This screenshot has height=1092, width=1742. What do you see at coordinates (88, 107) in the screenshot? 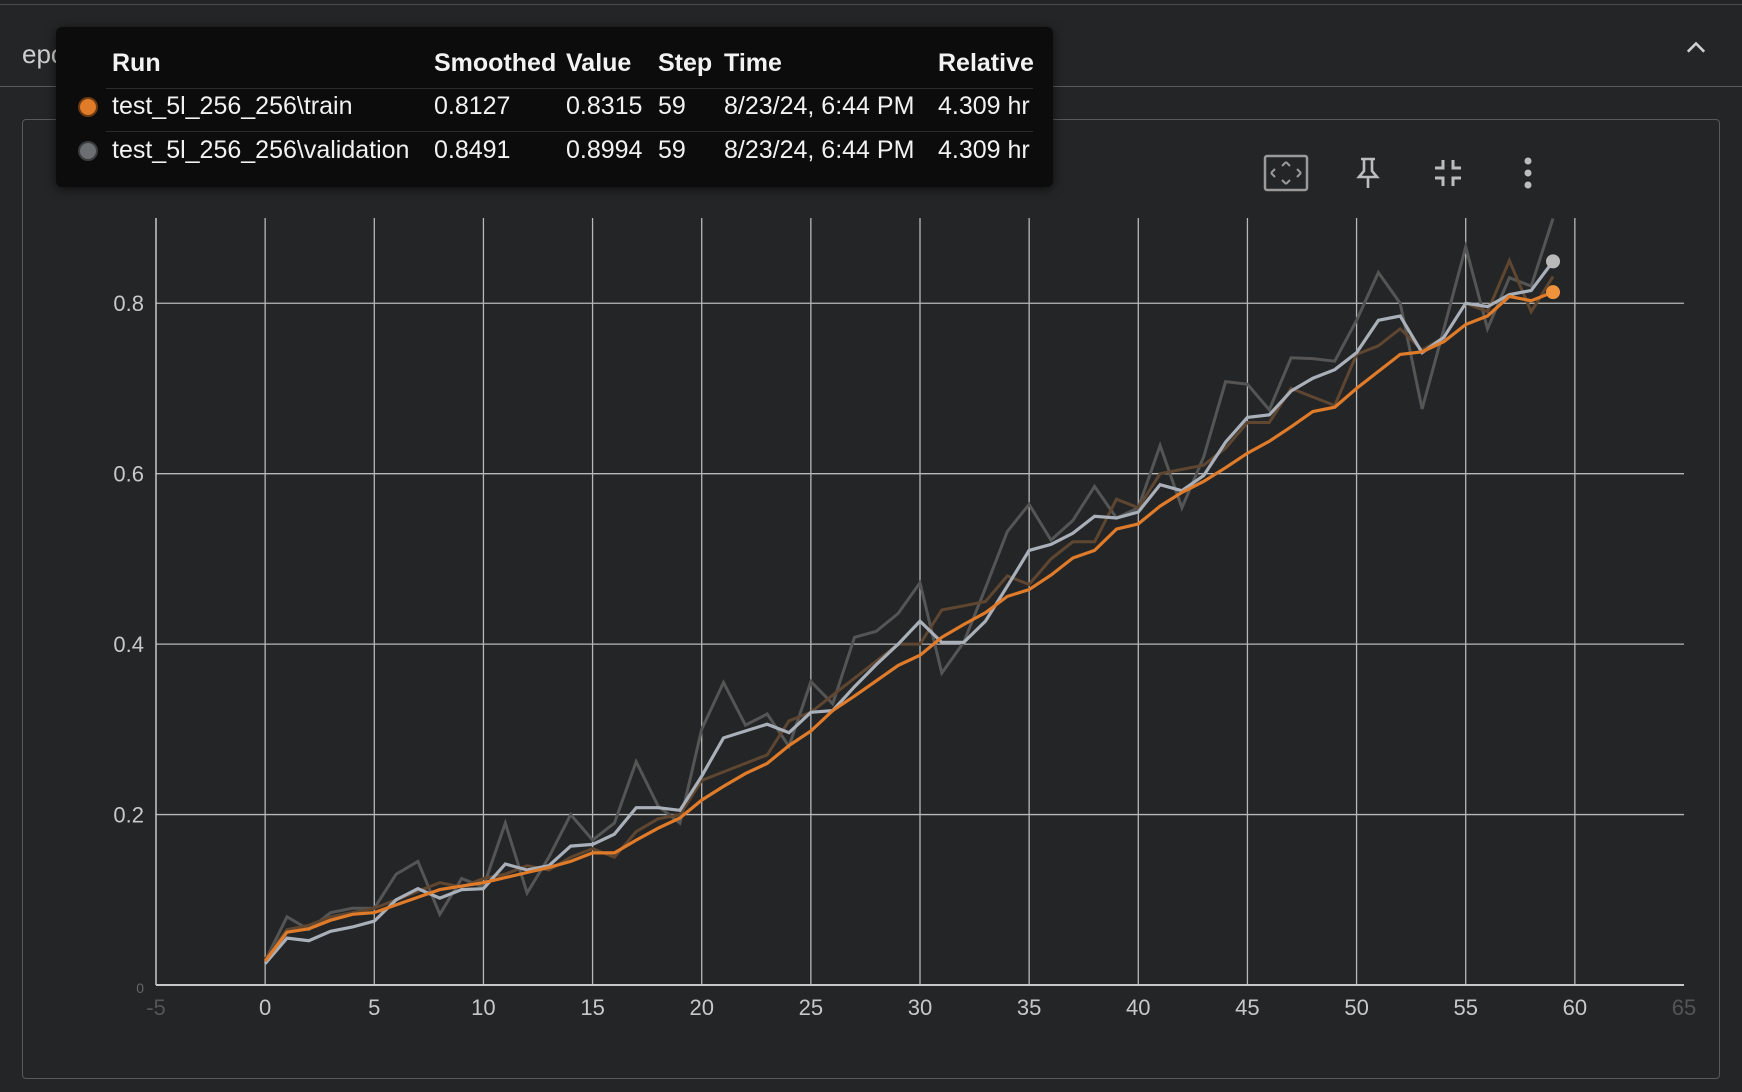
I see `train-color-dot` at bounding box center [88, 107].